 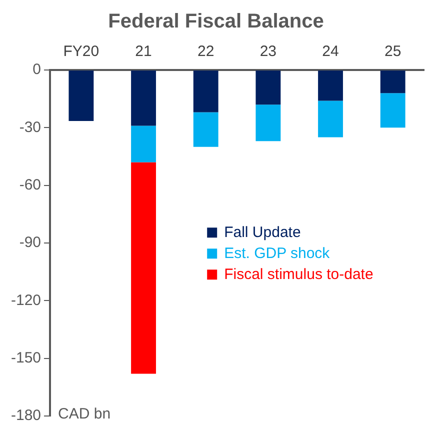 I want to click on y-tick-label: -60, so click(x=30, y=185).